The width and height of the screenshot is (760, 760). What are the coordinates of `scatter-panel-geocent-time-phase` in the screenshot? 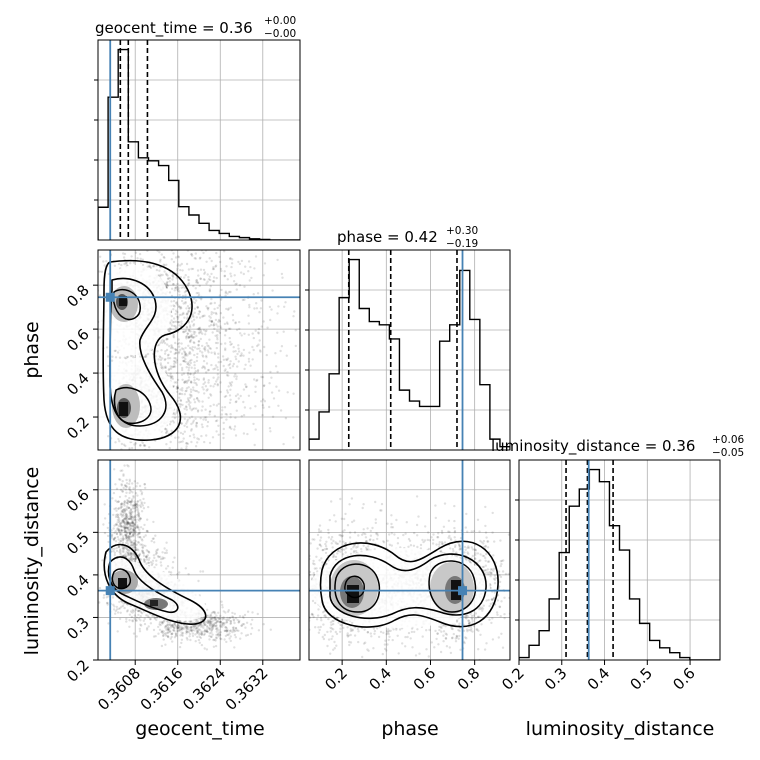 It's located at (191, 335).